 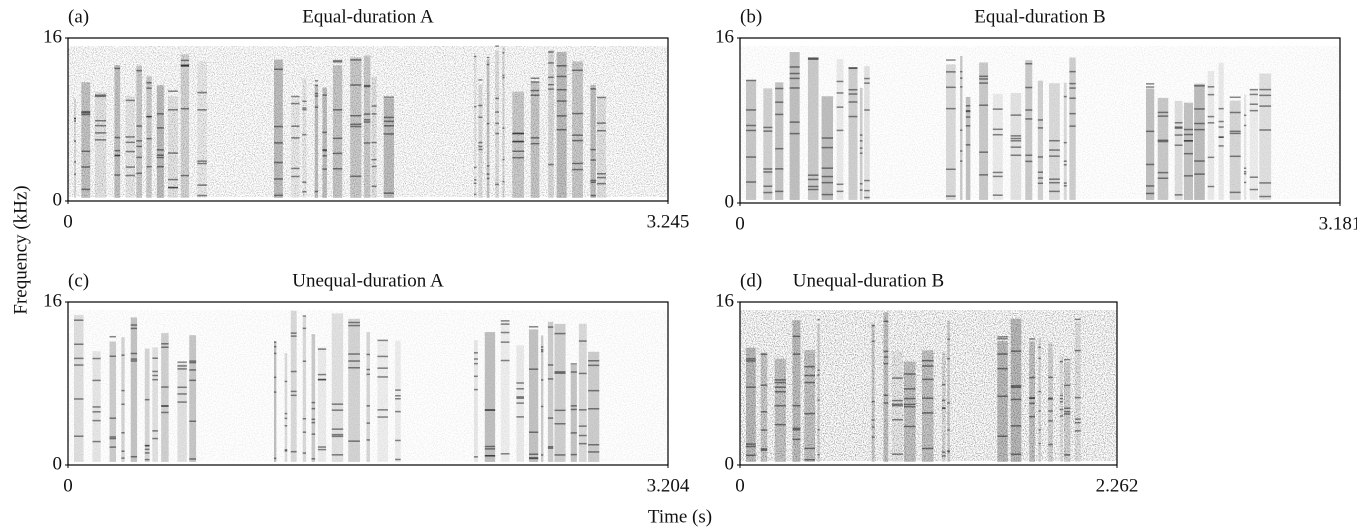 I want to click on panel-title: Unequal-duration A, so click(x=368, y=280).